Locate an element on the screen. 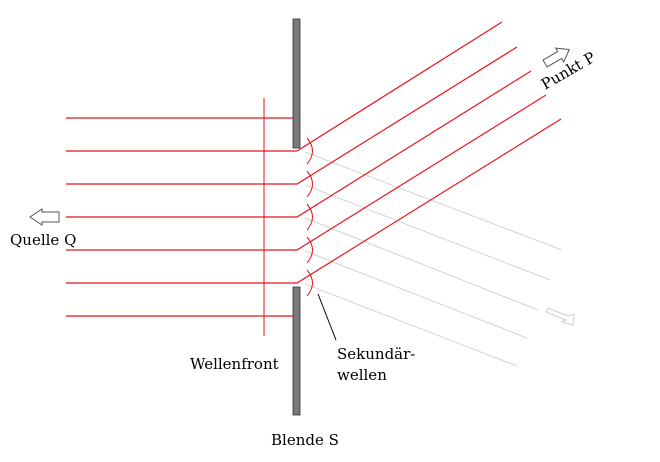 This screenshot has height=462, width=660. secondary-label-line2: wellen is located at coordinates (362, 375).